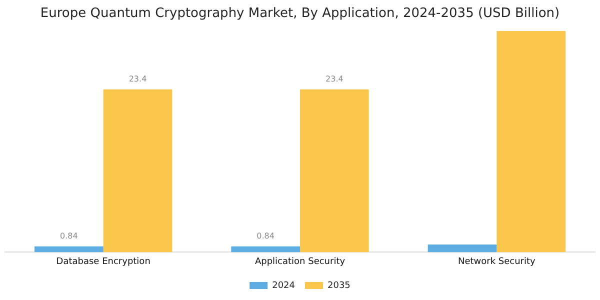  I want to click on legend-label: 2024, so click(284, 285).